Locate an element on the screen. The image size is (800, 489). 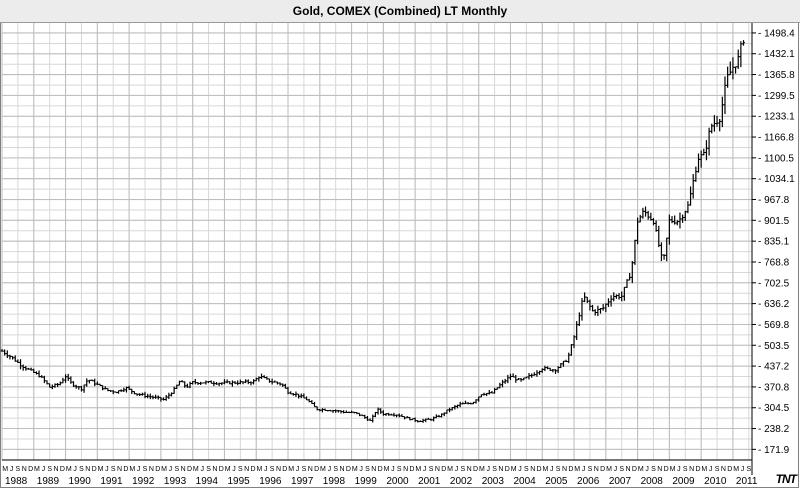
y-tick-label: - 437.2 is located at coordinates (774, 367).